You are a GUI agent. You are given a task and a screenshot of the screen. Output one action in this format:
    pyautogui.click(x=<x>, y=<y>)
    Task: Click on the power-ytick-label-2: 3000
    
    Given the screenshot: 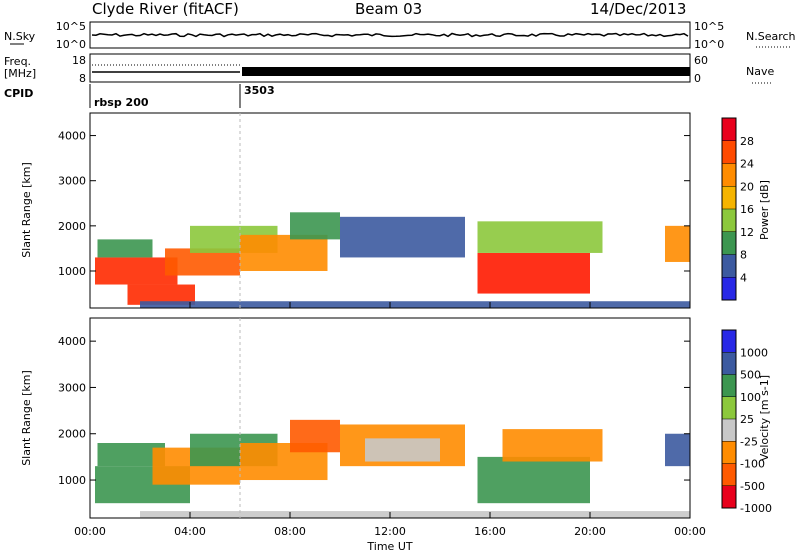 What is the action you would take?
    pyautogui.click(x=72, y=181)
    